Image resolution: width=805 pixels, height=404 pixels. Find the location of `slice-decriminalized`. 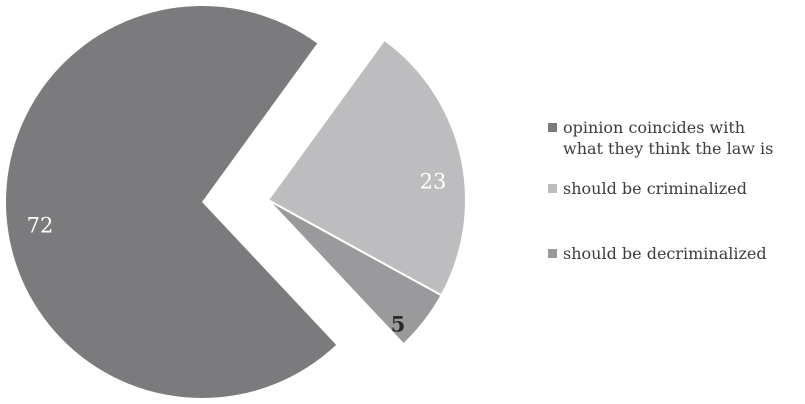

slice-decriminalized is located at coordinates (355, 272).